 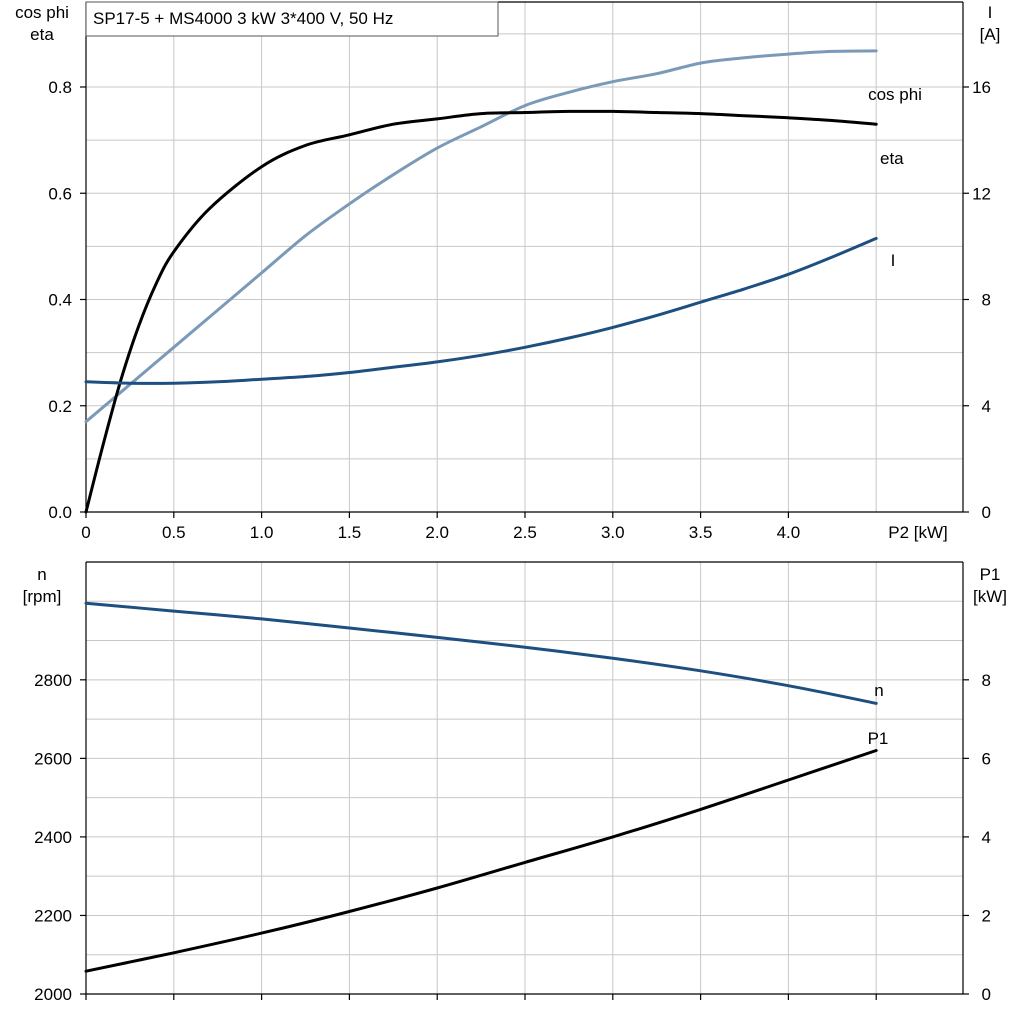 What do you see at coordinates (981, 193) in the screenshot?
I see `y-right-tick-label: 12` at bounding box center [981, 193].